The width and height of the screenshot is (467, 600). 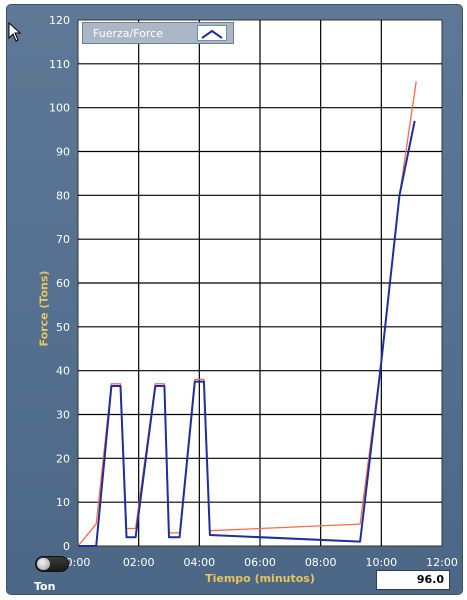 What do you see at coordinates (63, 327) in the screenshot?
I see `y-tick-label: 50` at bounding box center [63, 327].